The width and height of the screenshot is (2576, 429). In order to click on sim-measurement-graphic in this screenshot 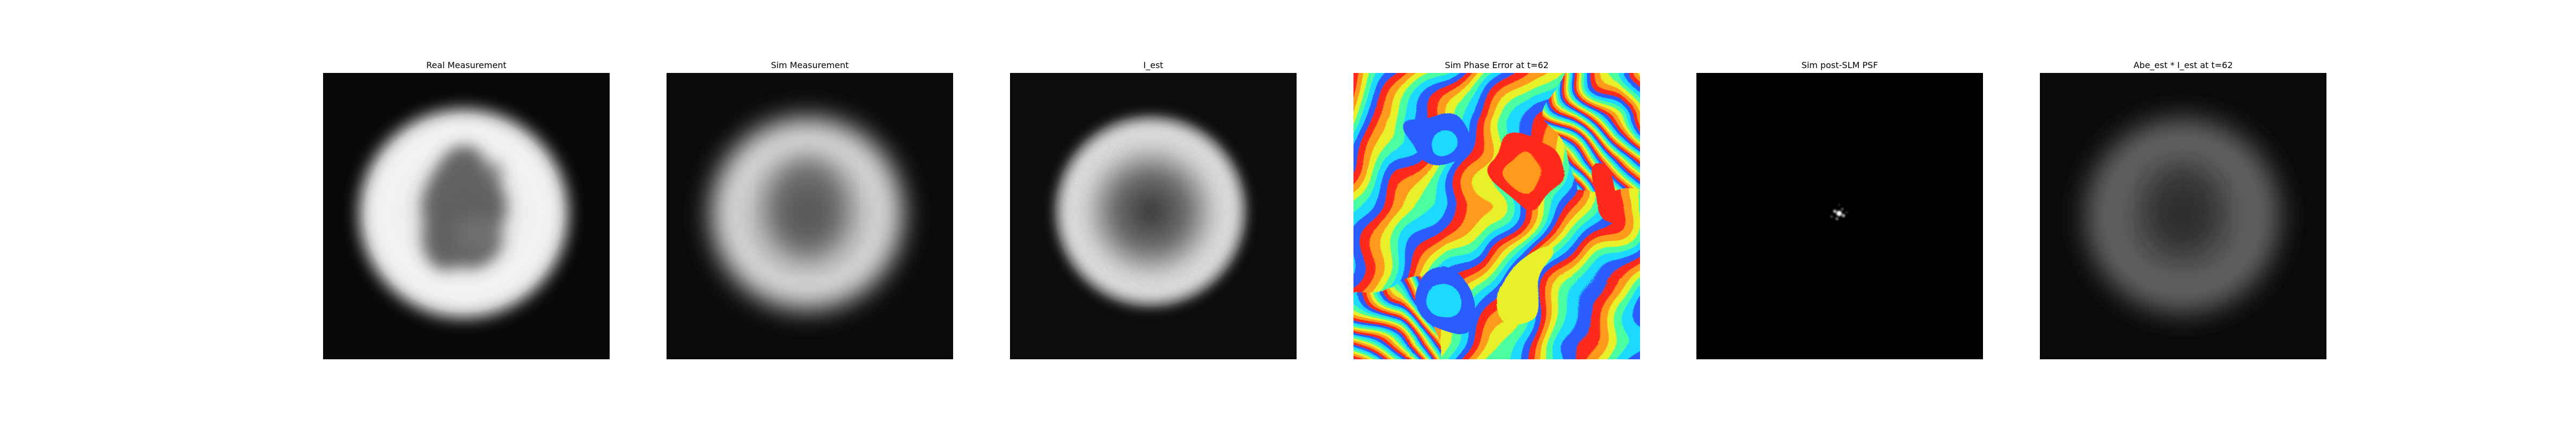, I will do `click(810, 216)`.